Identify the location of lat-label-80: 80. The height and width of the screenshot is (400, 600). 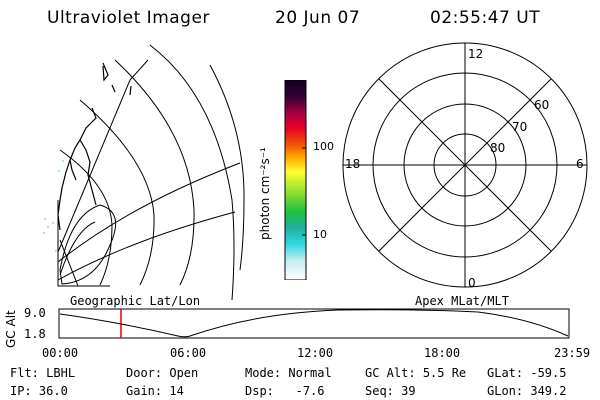
(498, 148).